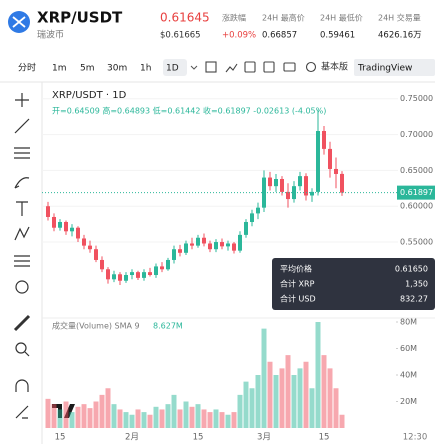 This screenshot has width=435, height=448. What do you see at coordinates (416, 134) in the screenshot?
I see `y-tick-label: 0.70000` at bounding box center [416, 134].